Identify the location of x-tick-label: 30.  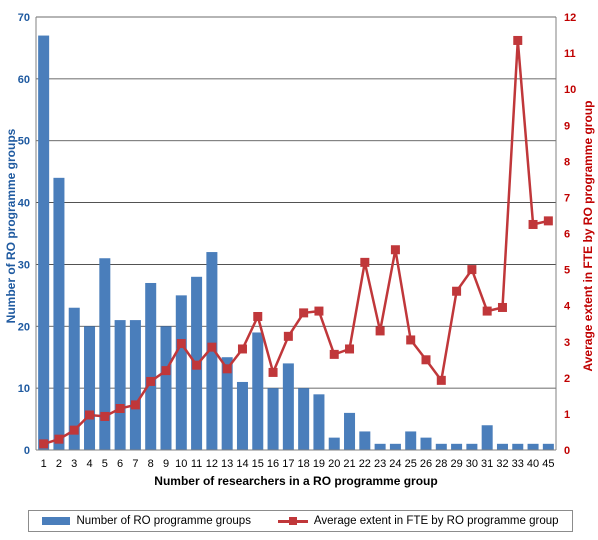
(472, 464).